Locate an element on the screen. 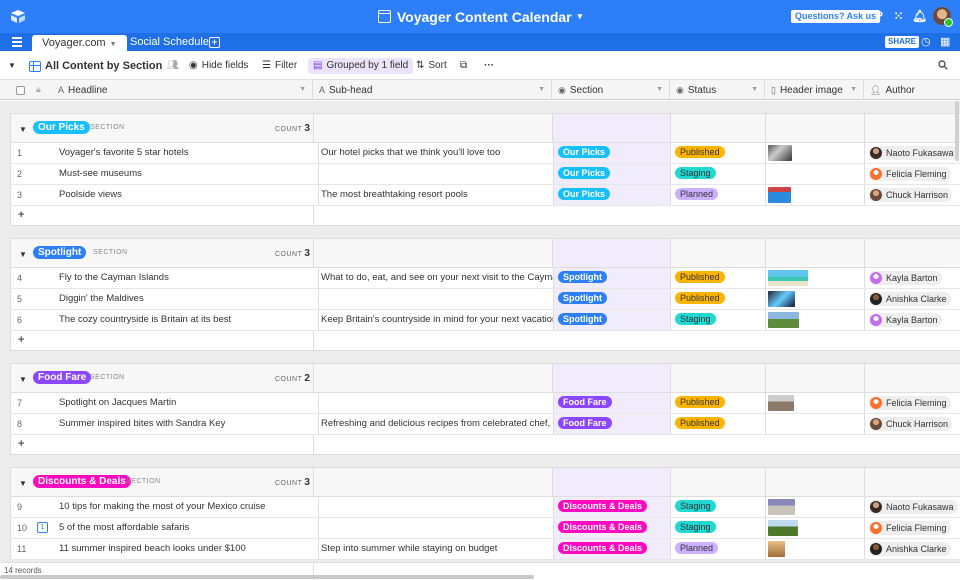 This screenshot has width=960, height=580. sort-button: ⇅ Sort is located at coordinates (431, 66).